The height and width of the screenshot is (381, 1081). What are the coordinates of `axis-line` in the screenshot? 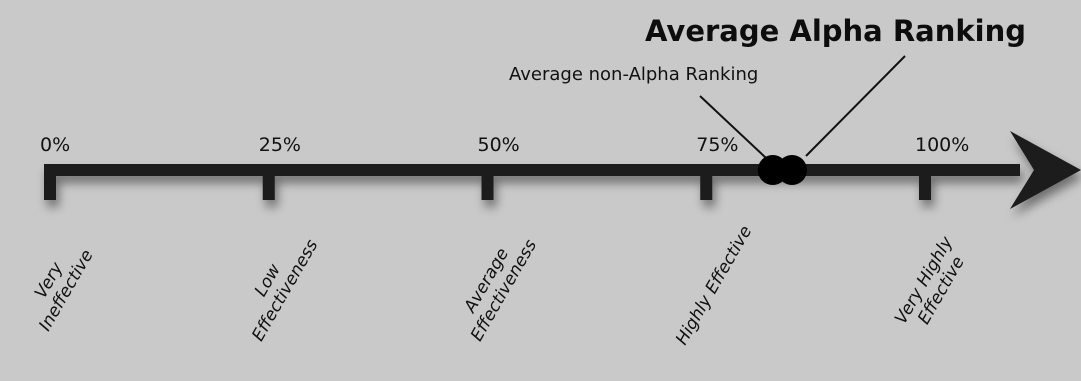 It's located at (532, 170).